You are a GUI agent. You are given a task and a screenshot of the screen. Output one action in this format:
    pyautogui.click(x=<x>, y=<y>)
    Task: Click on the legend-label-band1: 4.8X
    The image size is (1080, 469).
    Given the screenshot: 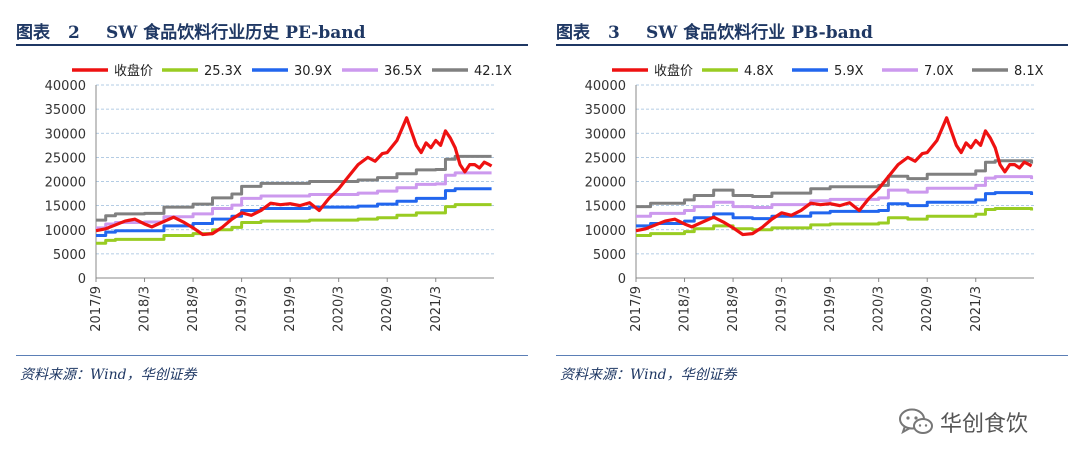 What is the action you would take?
    pyautogui.click(x=759, y=71)
    